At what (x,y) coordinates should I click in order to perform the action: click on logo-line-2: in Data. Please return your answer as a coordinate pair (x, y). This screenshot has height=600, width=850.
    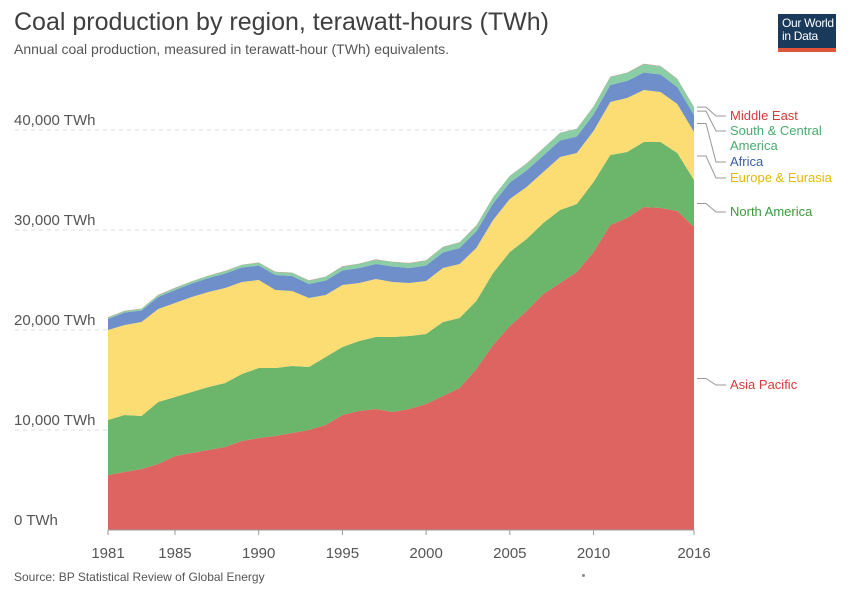
    Looking at the image, I should click on (800, 36).